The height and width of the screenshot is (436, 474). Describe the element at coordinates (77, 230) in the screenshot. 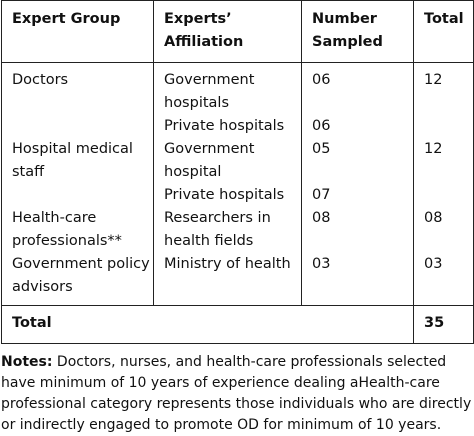

I see `cell-group: Health-care professionals**` at that location.